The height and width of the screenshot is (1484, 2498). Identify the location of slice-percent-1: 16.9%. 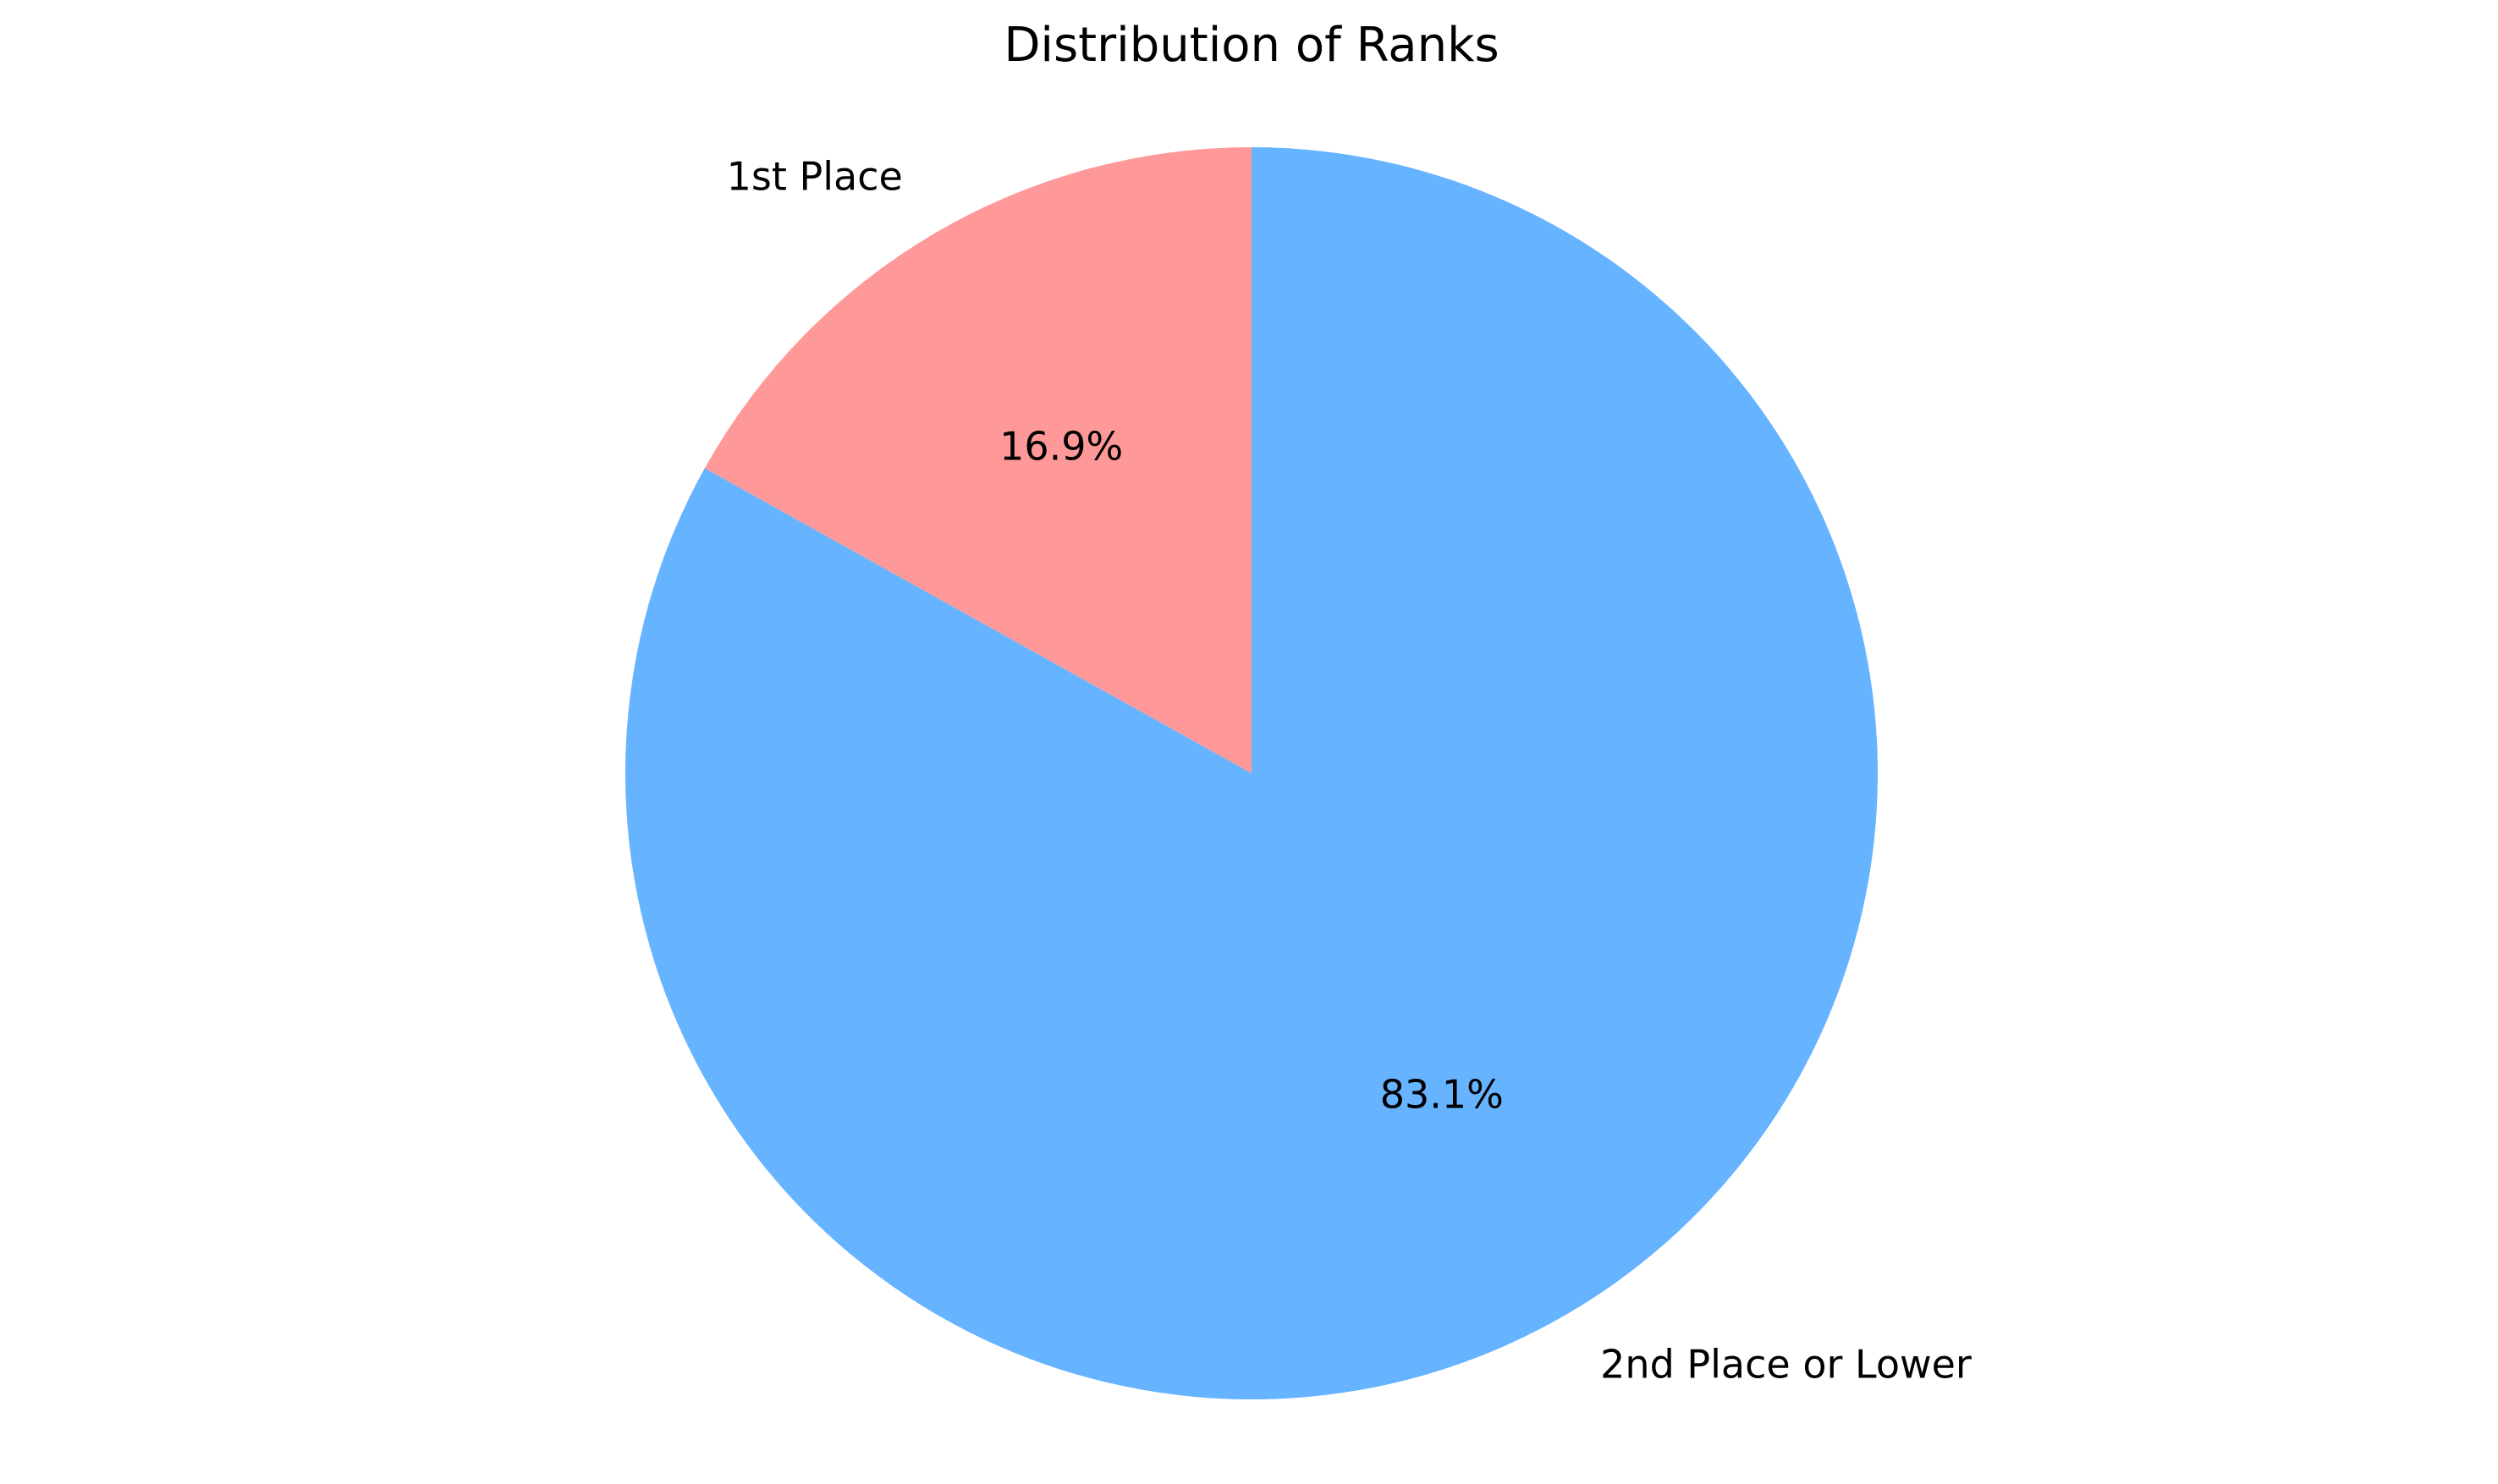
(1061, 447).